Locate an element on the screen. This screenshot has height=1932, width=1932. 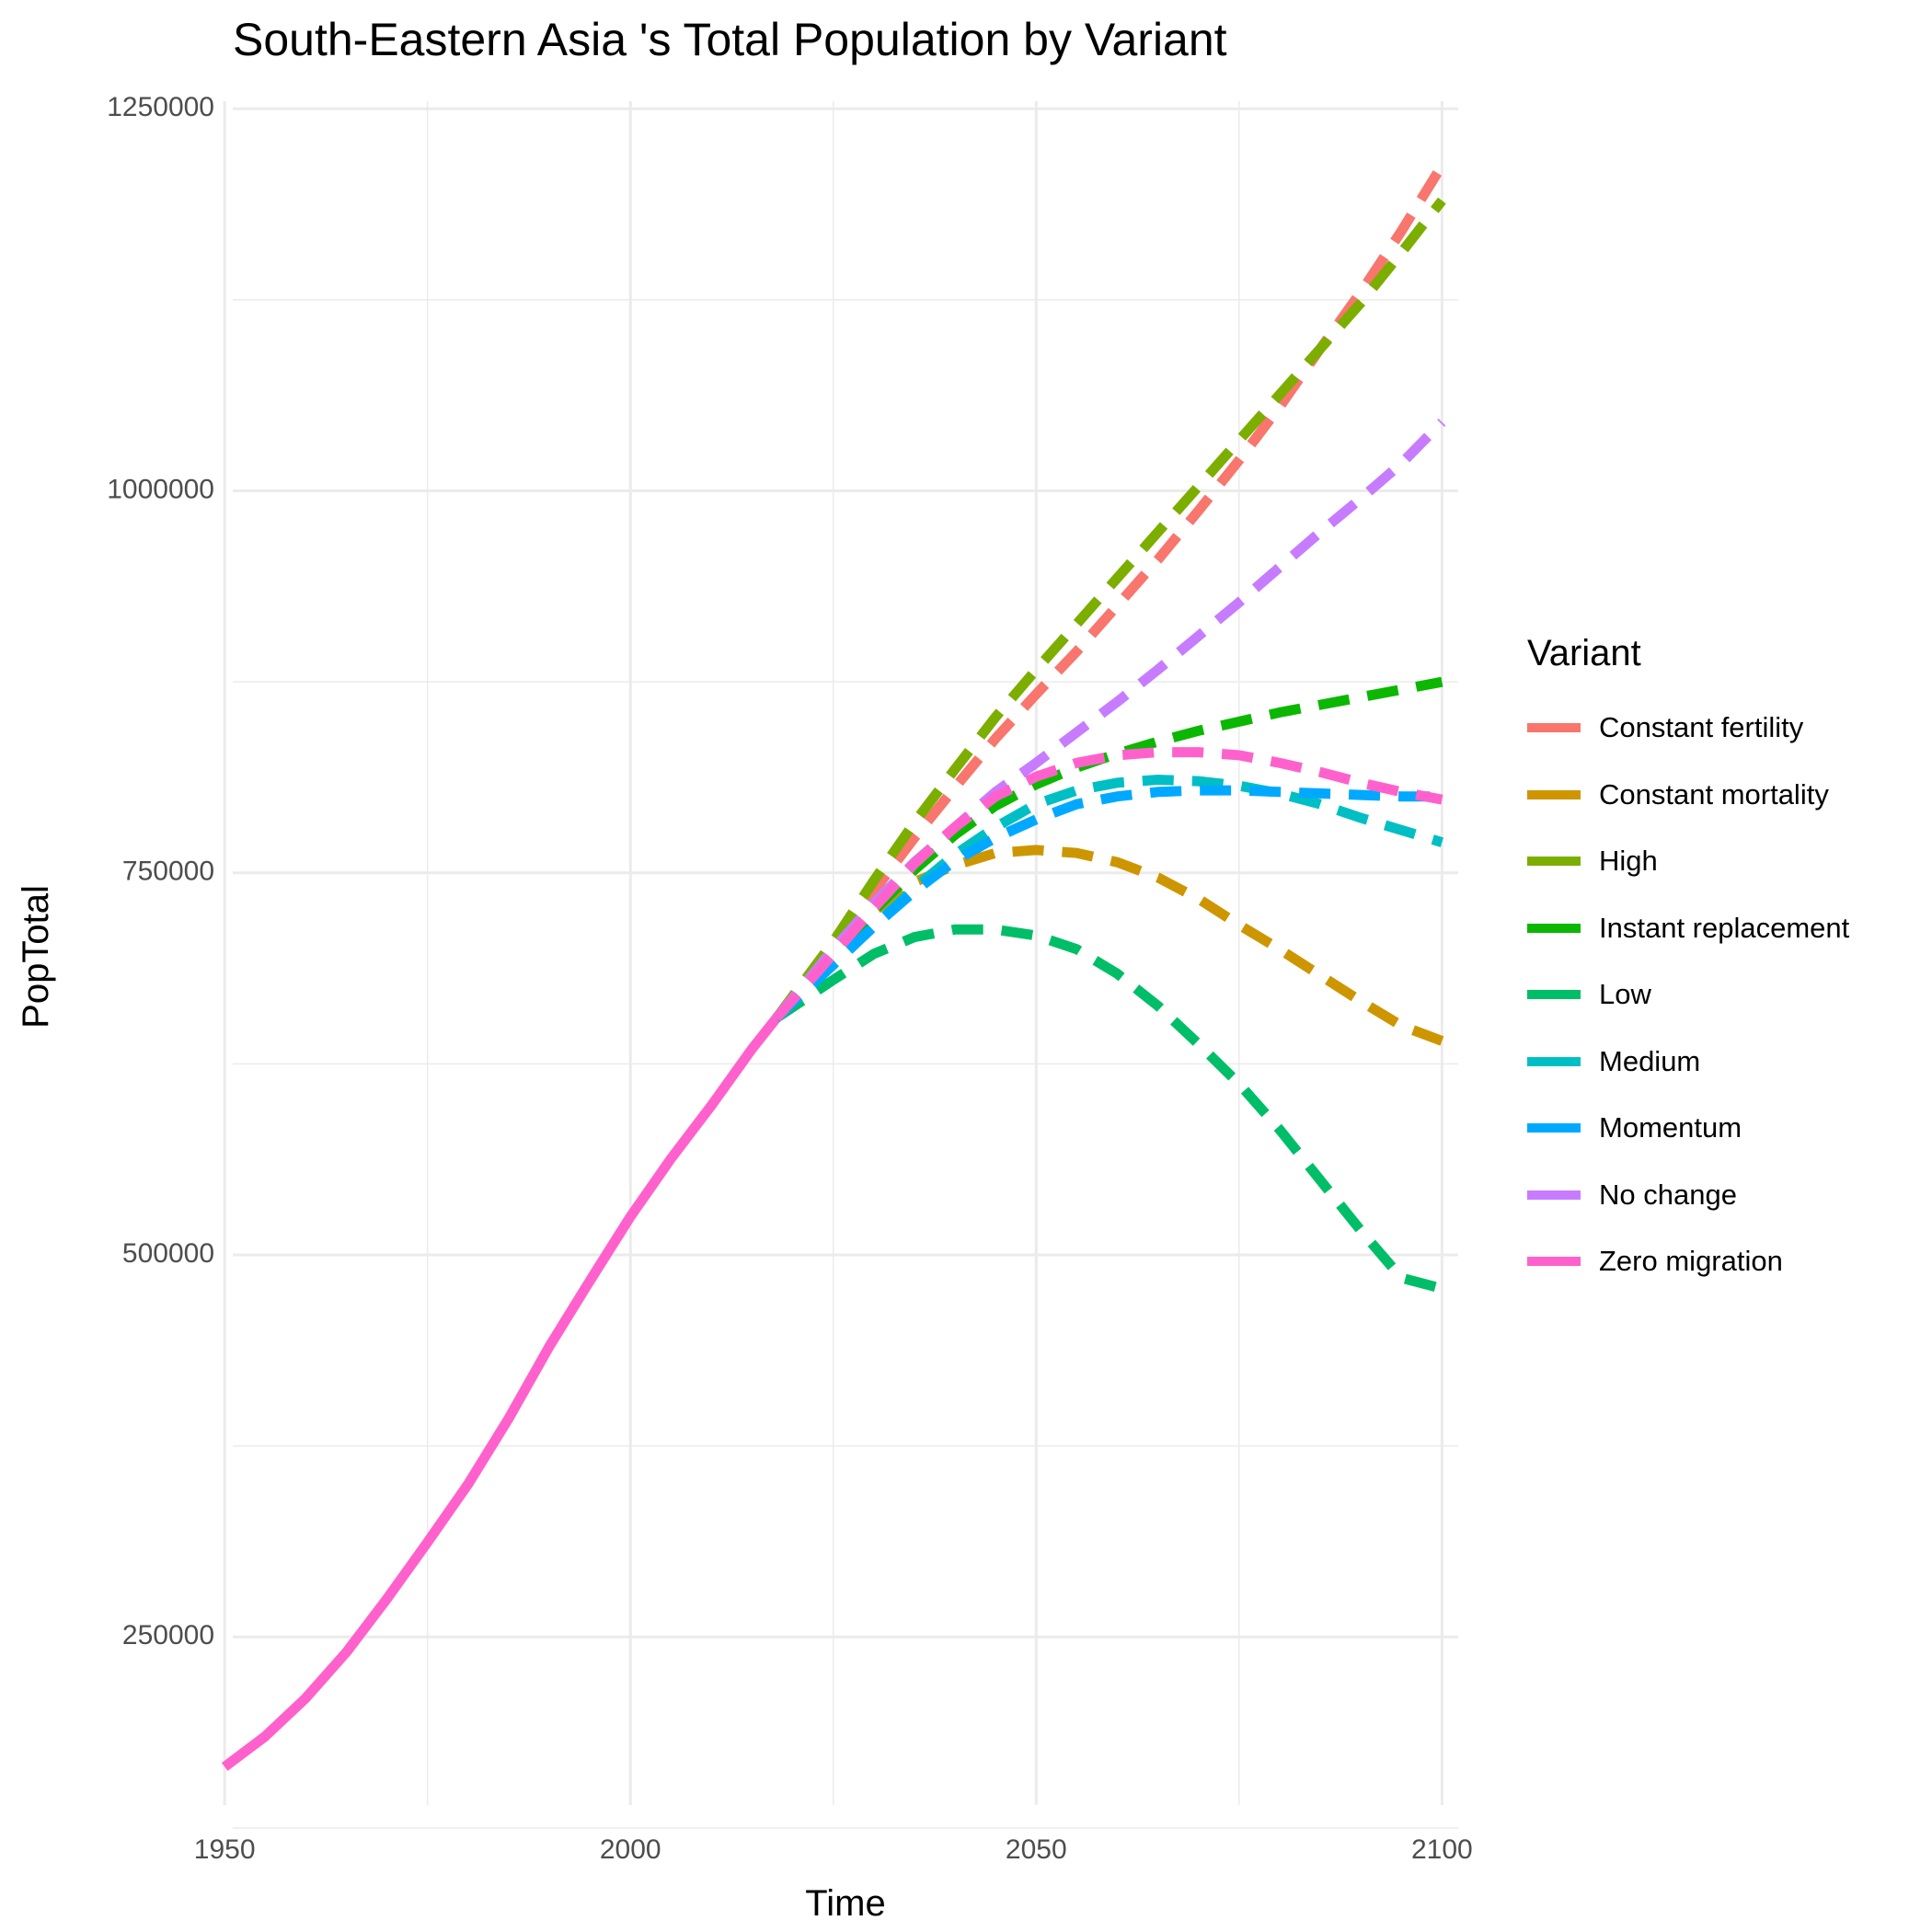
legend-key-zero-migration is located at coordinates (1554, 1262).